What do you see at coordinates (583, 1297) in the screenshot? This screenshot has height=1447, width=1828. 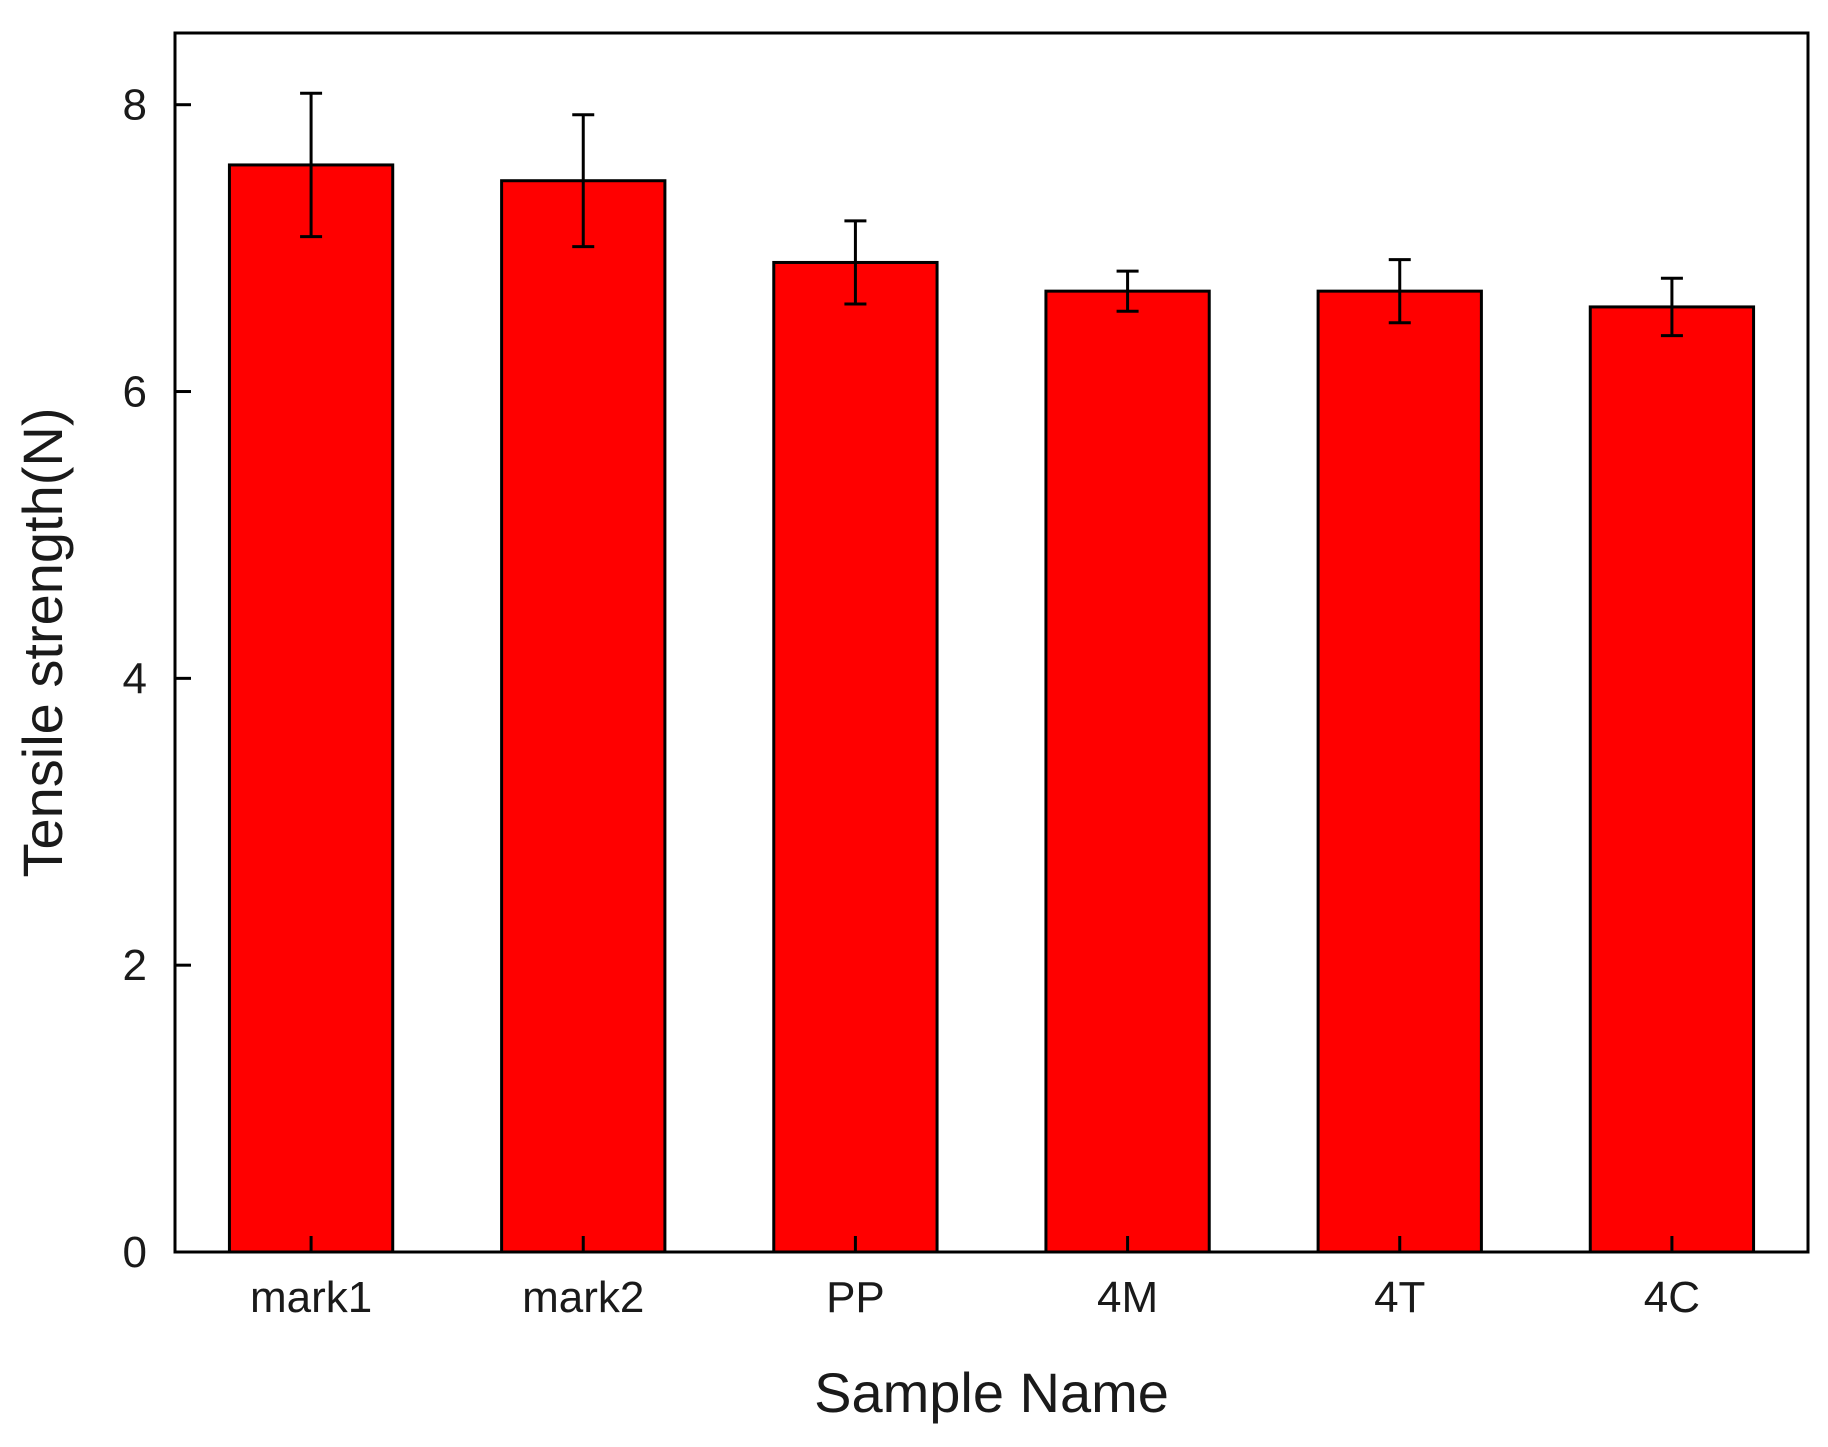 I see `x-tick-label: mark2` at bounding box center [583, 1297].